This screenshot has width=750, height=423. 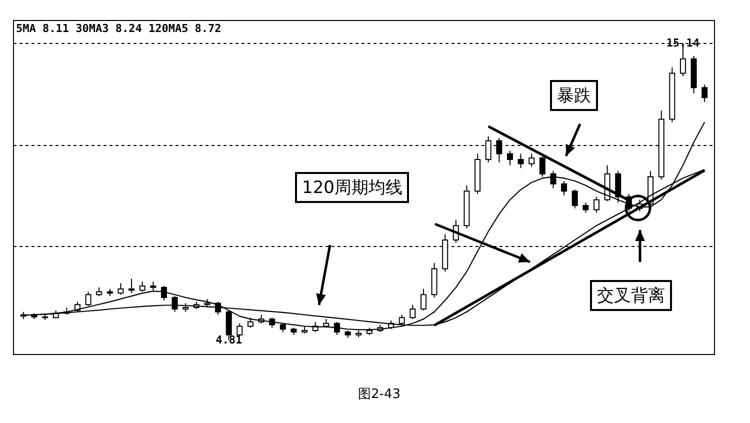 I want to click on caption: 图2-43, so click(x=379, y=394).